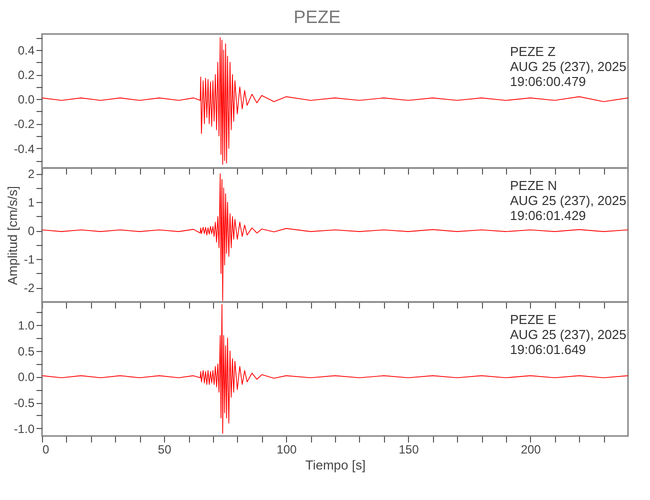  What do you see at coordinates (24, 403) in the screenshot?
I see `y-tick-label: -0.5` at bounding box center [24, 403].